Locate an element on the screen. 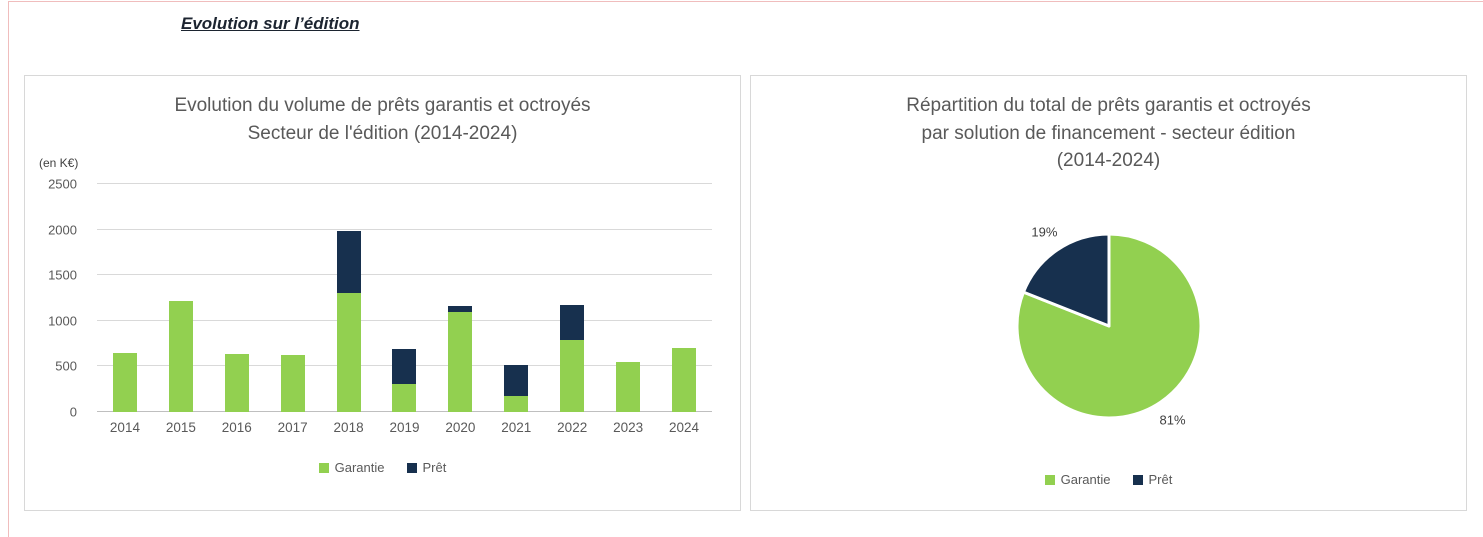  bar-column-2024 is located at coordinates (684, 298).